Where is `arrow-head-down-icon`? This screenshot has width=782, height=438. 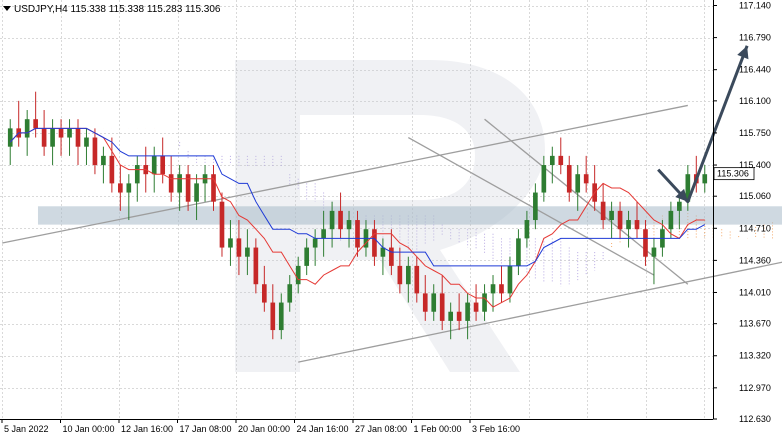
arrow-head-down-icon is located at coordinates (681, 195).